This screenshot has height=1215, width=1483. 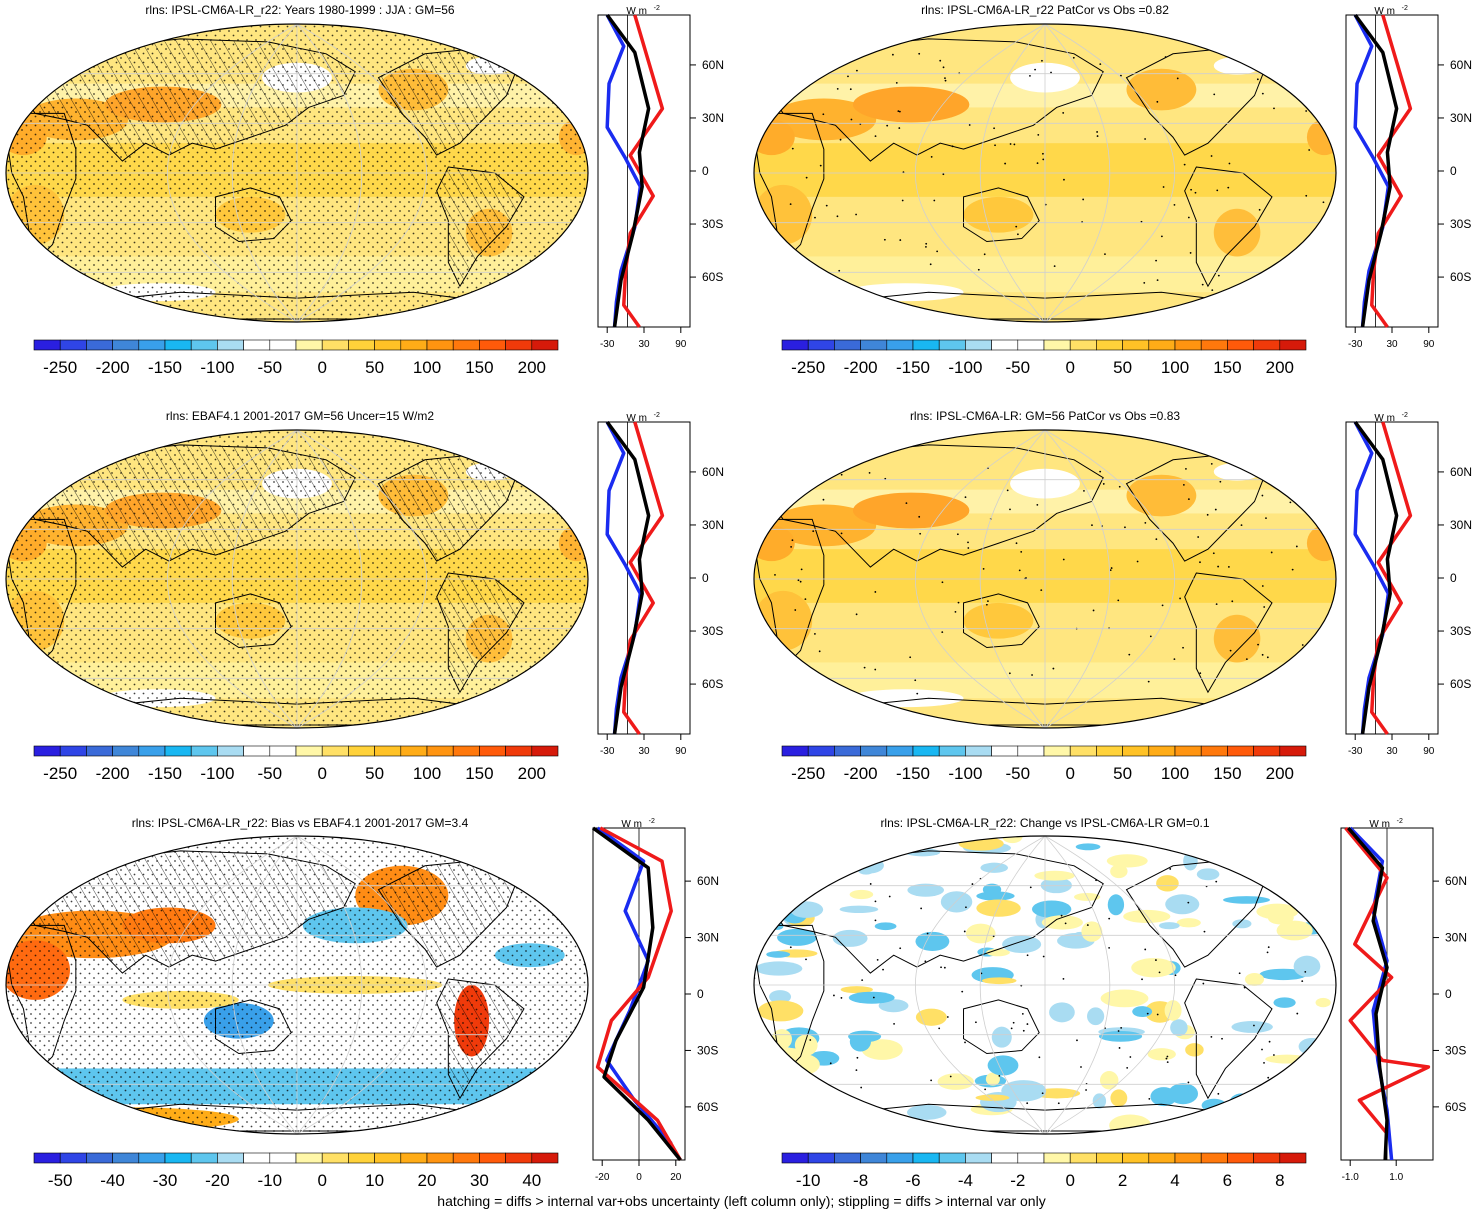 I want to click on profile-value-label: 90, so click(x=681, y=751).